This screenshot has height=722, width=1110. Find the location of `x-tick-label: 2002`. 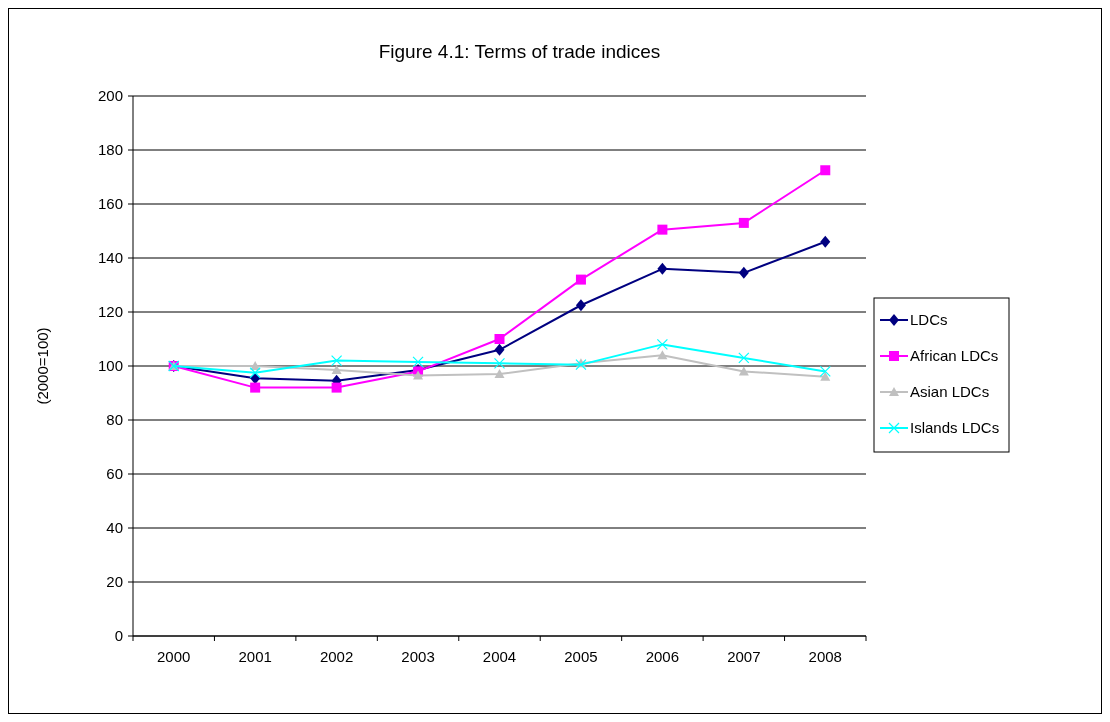

x-tick-label: 2002 is located at coordinates (336, 656).